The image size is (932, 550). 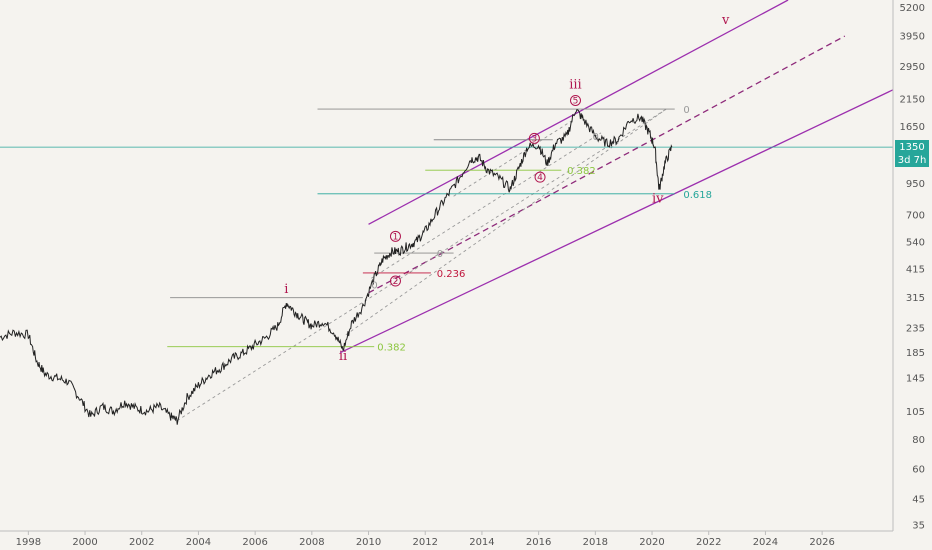 I want to click on y-tick-label: 315, so click(x=915, y=298).